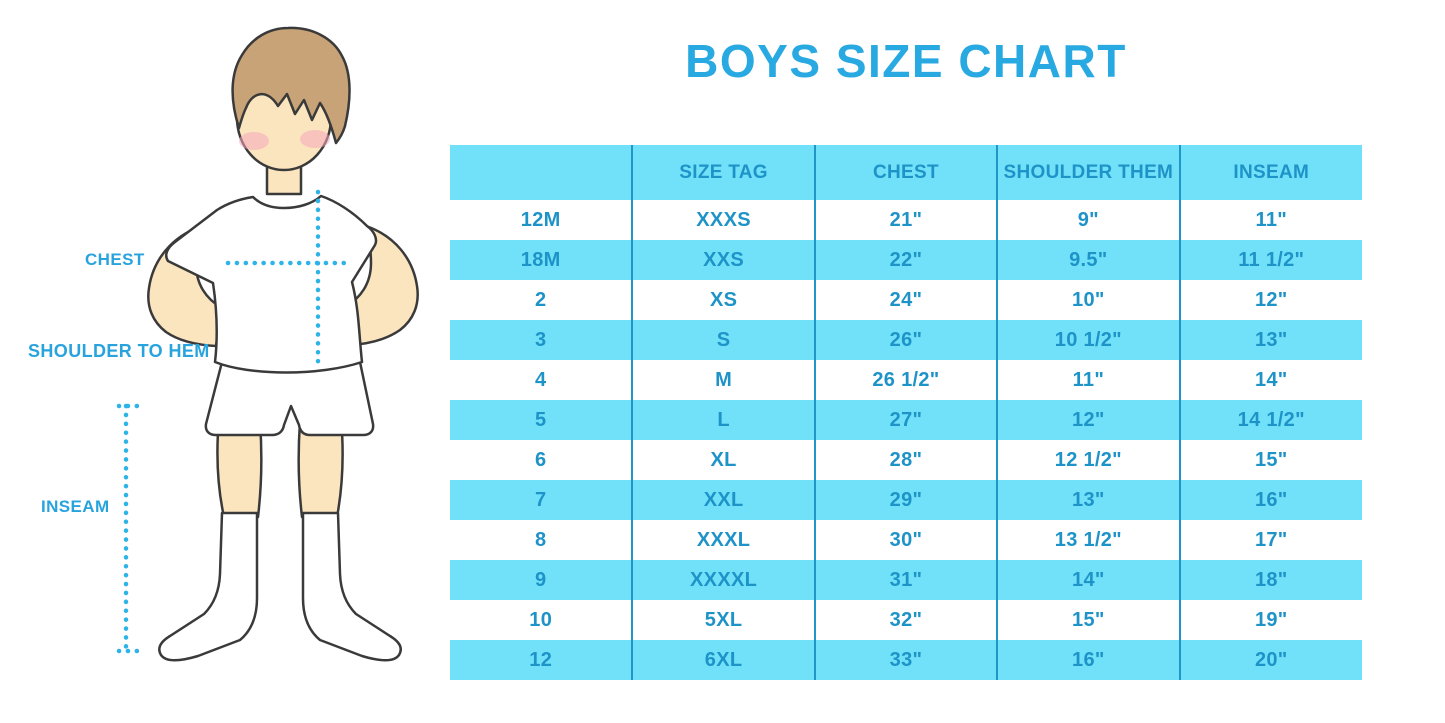  Describe the element at coordinates (541, 660) in the screenshot. I see `table-cell: 12` at that location.